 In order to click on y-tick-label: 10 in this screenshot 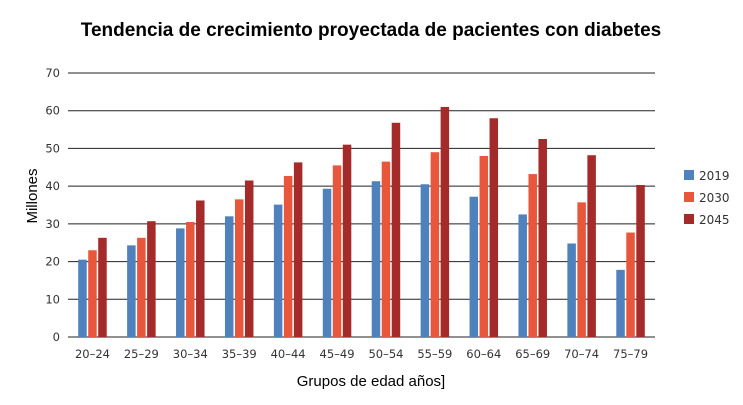, I will do `click(52, 299)`.